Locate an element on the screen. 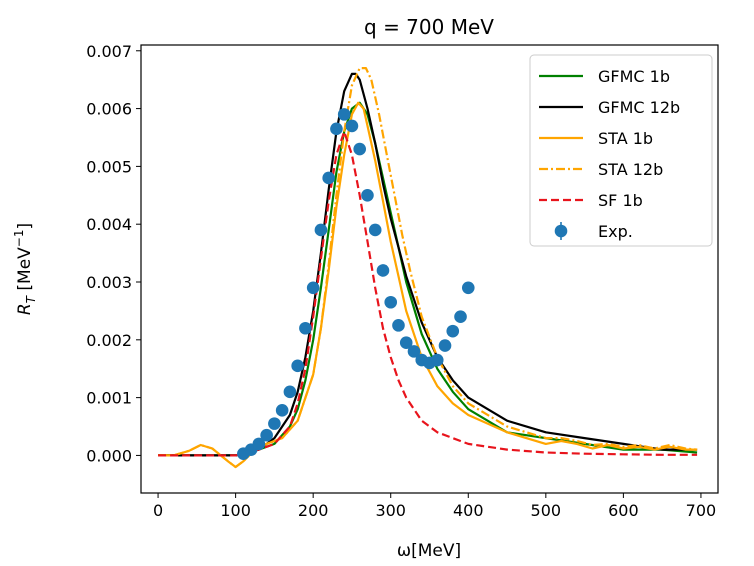 Image resolution: width=754 pixels, height=566 pixels. y-tick-label: 0.001 is located at coordinates (109, 398).